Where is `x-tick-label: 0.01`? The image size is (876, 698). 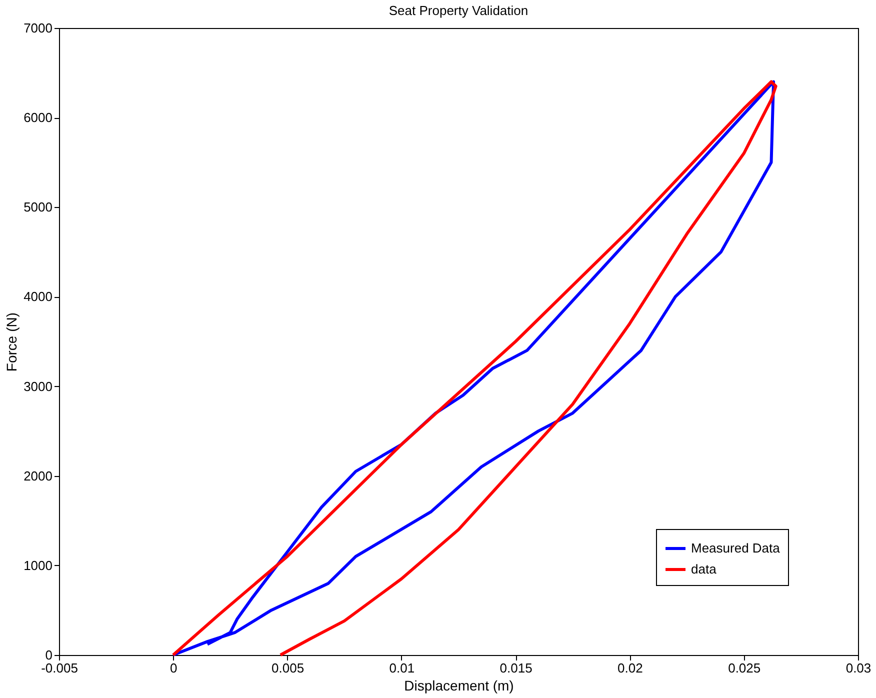 x-tick-label: 0.01 is located at coordinates (402, 668).